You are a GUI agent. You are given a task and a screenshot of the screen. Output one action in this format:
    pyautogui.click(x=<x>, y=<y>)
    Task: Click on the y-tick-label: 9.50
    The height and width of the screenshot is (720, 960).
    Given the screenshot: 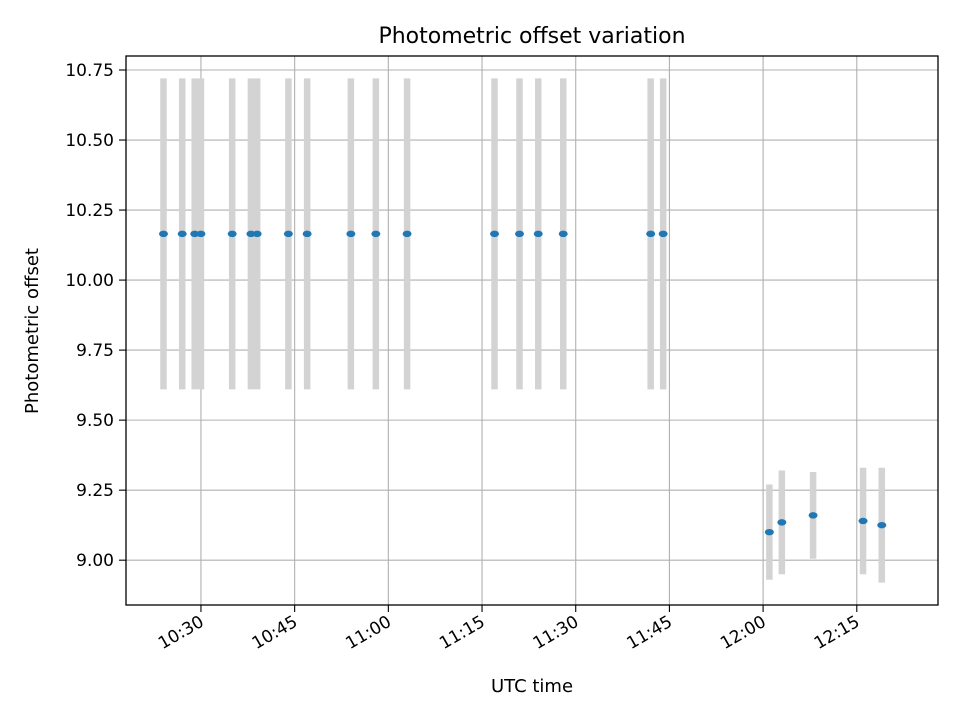 What is the action you would take?
    pyautogui.click(x=95, y=421)
    